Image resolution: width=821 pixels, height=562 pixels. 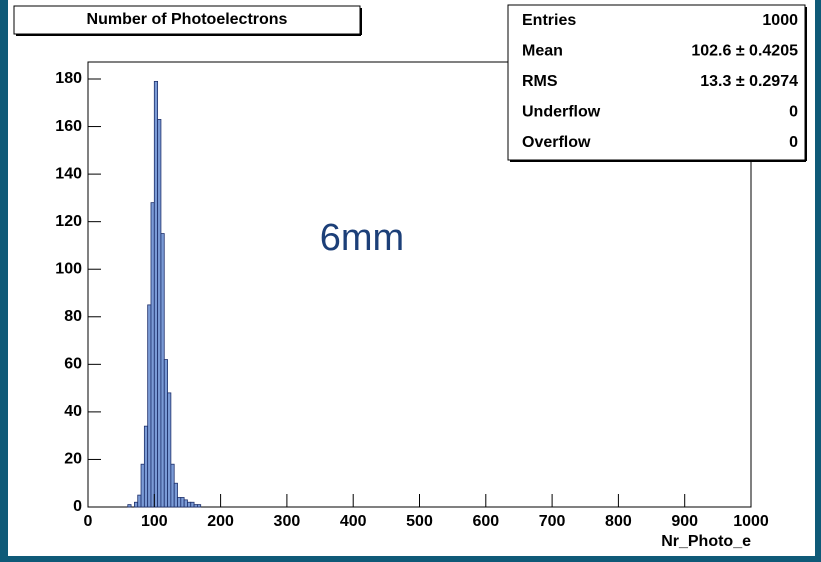 What do you see at coordinates (68, 78) in the screenshot?
I see `y-tick-label: 180` at bounding box center [68, 78].